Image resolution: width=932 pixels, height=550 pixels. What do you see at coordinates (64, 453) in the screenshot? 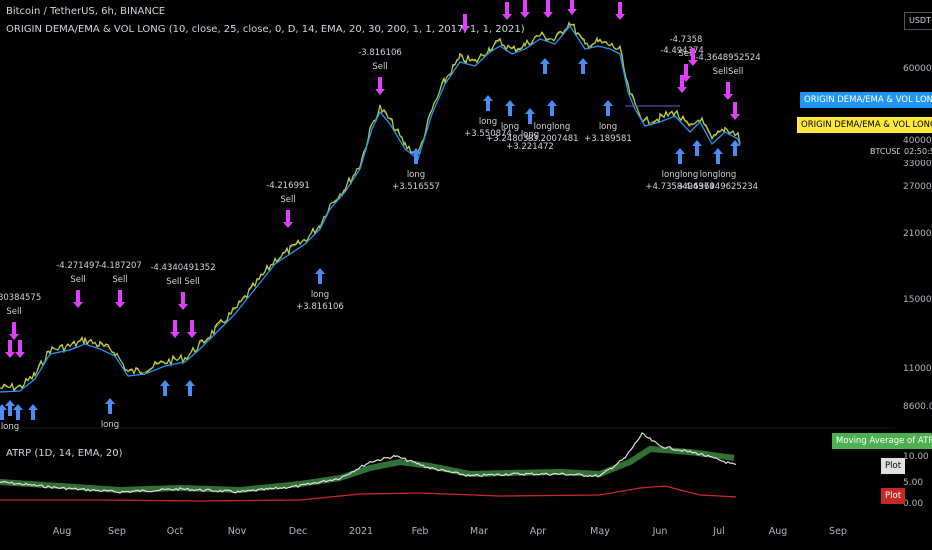
I see `atrp-title: ATRP (1D, 14, EMA, 20)` at bounding box center [64, 453].